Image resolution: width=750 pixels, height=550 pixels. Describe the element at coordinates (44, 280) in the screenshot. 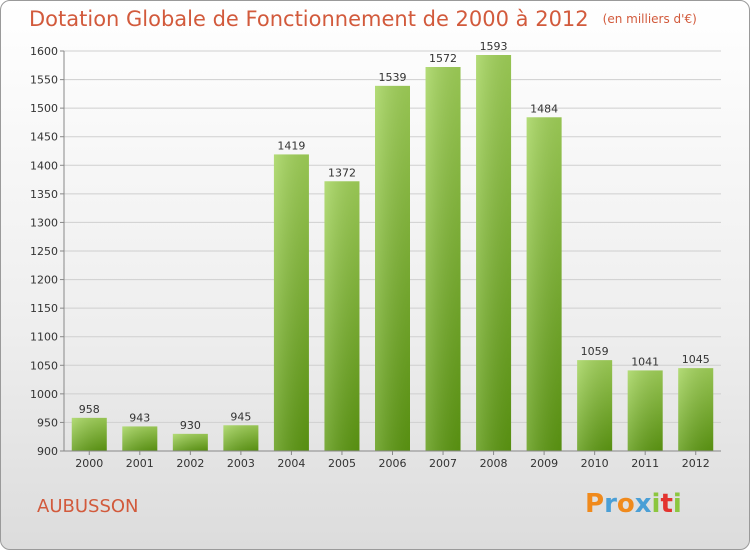

I see `y-tick-label: 1200` at that location.